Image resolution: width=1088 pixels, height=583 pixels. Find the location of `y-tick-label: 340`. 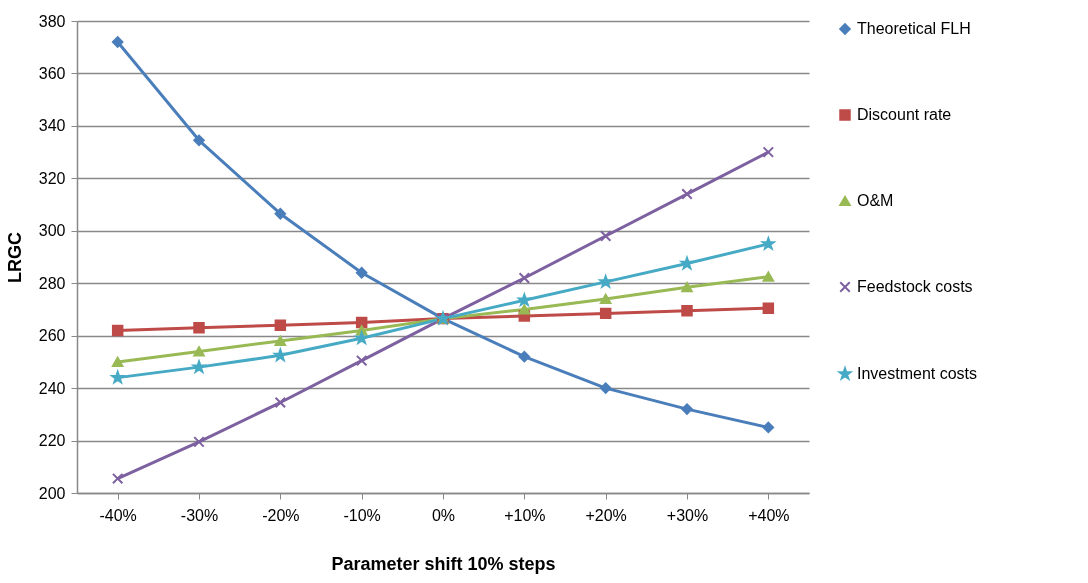

y-tick-label: 340 is located at coordinates (52, 126).